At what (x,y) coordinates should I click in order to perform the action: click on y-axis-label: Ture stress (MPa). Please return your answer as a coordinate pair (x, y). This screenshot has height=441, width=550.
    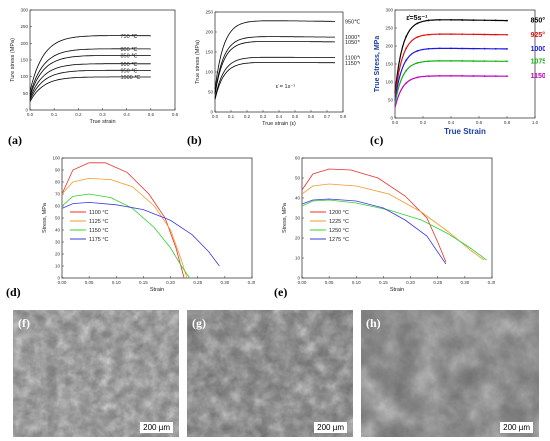
    Looking at the image, I should click on (13, 60).